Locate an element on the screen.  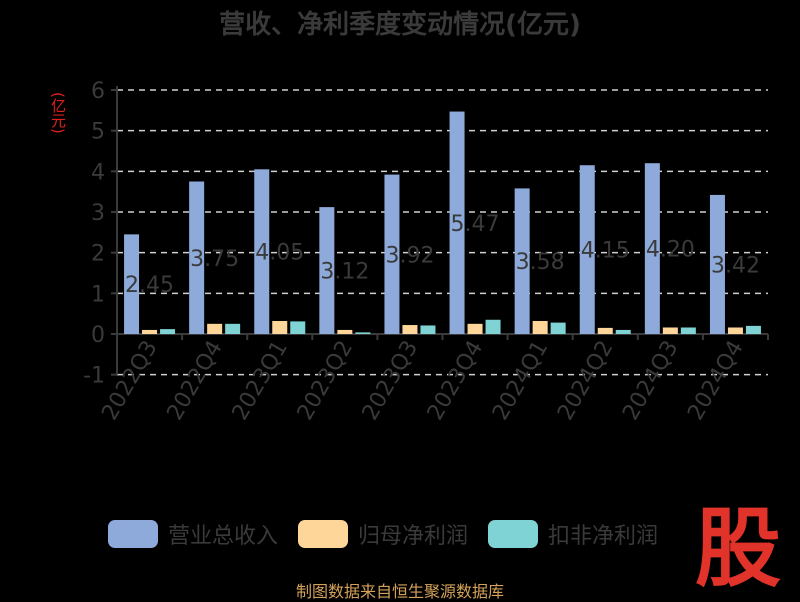
legend-item-revenue: 营业总收入 is located at coordinates (193, 534).